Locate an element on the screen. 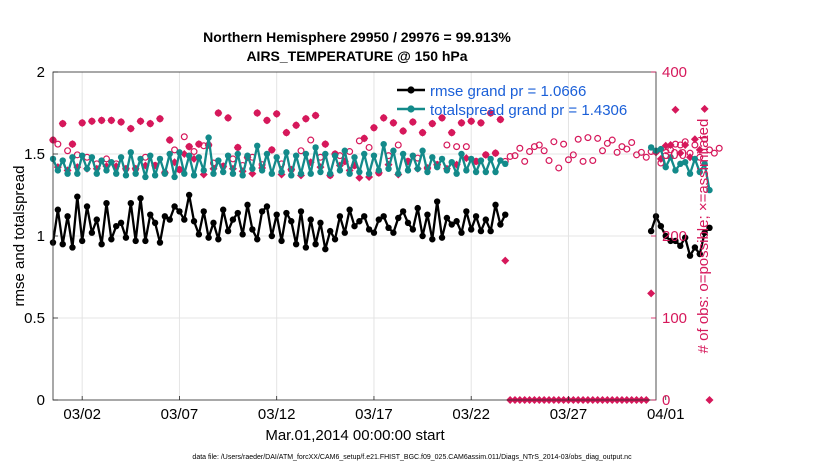 This screenshot has width=830, height=470. y-tick-label-right: 300 is located at coordinates (674, 154).